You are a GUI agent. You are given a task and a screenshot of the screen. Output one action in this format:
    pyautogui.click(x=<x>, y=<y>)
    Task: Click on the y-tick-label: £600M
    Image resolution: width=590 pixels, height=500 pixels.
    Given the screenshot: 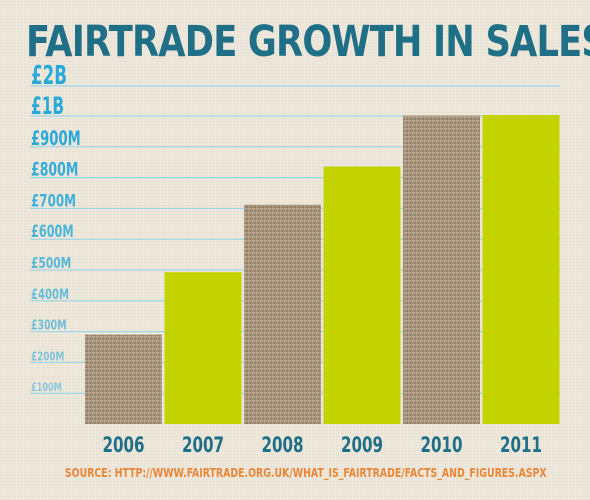 What is the action you would take?
    pyautogui.click(x=52, y=231)
    